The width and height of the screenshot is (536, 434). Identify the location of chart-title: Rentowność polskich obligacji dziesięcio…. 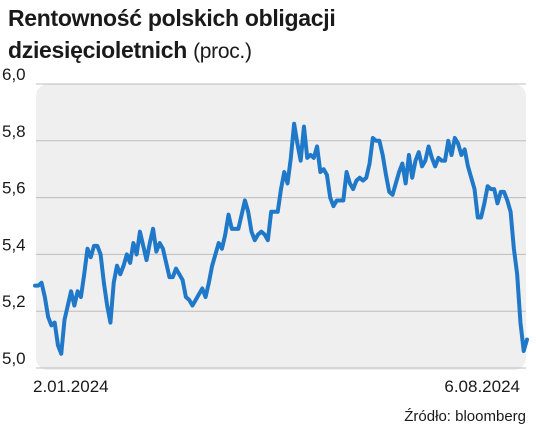
(268, 35).